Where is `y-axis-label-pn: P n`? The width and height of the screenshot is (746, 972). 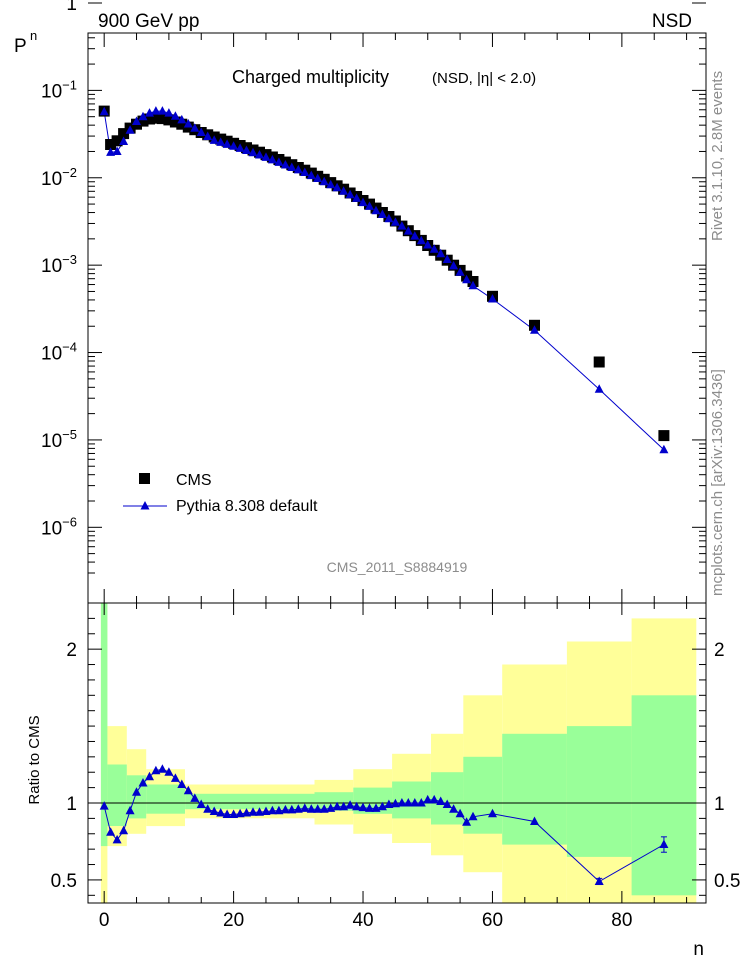 y-axis-label-pn: P n is located at coordinates (25, 42).